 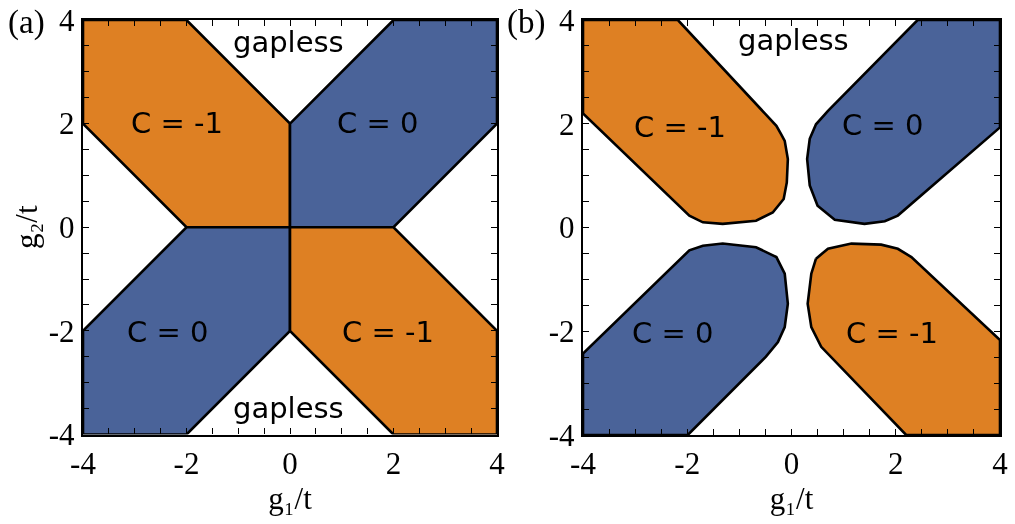 I want to click on text: (a), so click(x=26, y=22).